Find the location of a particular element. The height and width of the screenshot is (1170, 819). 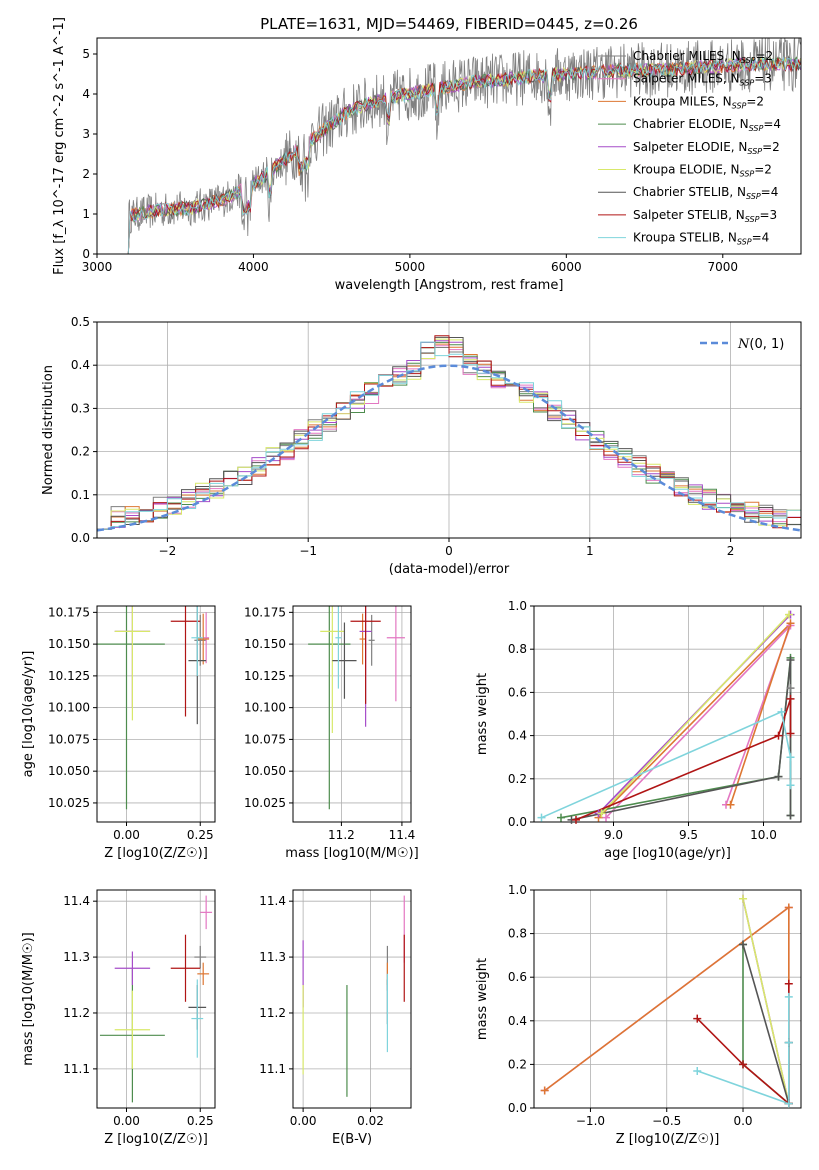

y-tick-label: 0.2 is located at coordinates (517, 779).